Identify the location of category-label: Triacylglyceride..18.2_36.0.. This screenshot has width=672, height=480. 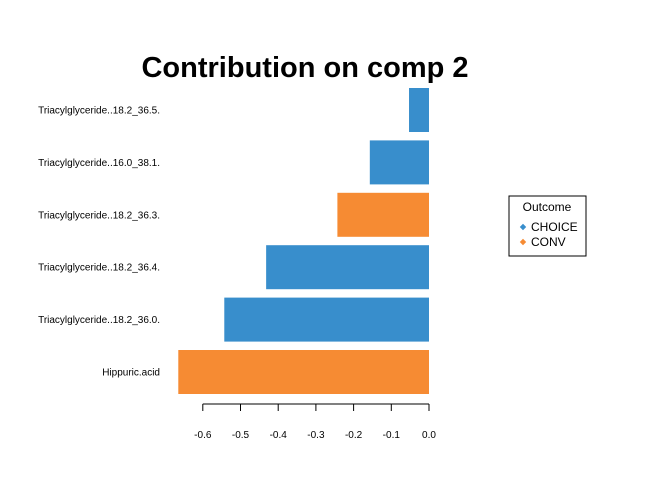
(99, 320).